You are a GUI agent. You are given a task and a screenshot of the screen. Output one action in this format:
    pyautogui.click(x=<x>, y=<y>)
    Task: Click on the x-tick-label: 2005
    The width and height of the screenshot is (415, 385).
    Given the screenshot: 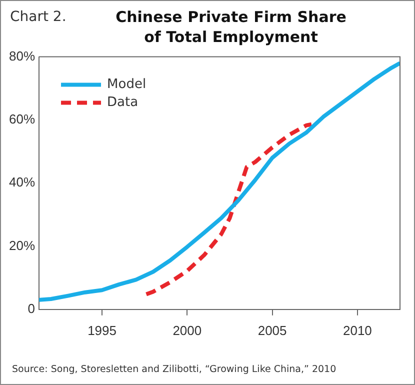 What is the action you would take?
    pyautogui.click(x=272, y=330)
    